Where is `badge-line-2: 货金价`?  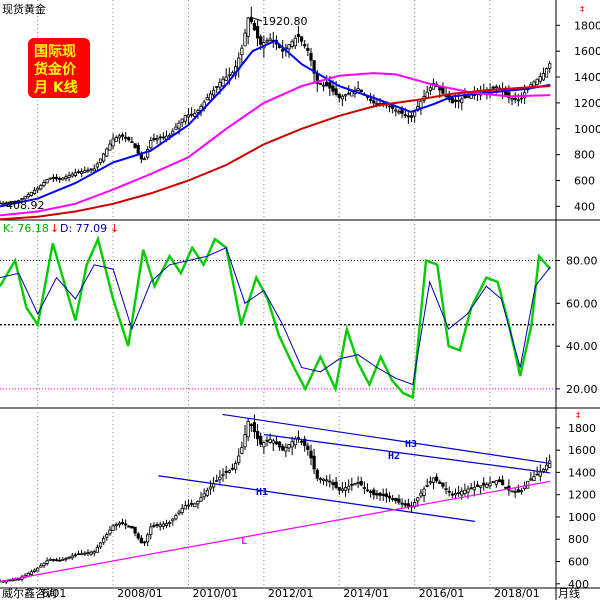
badge-line-2: 货金价 is located at coordinates (55, 69).